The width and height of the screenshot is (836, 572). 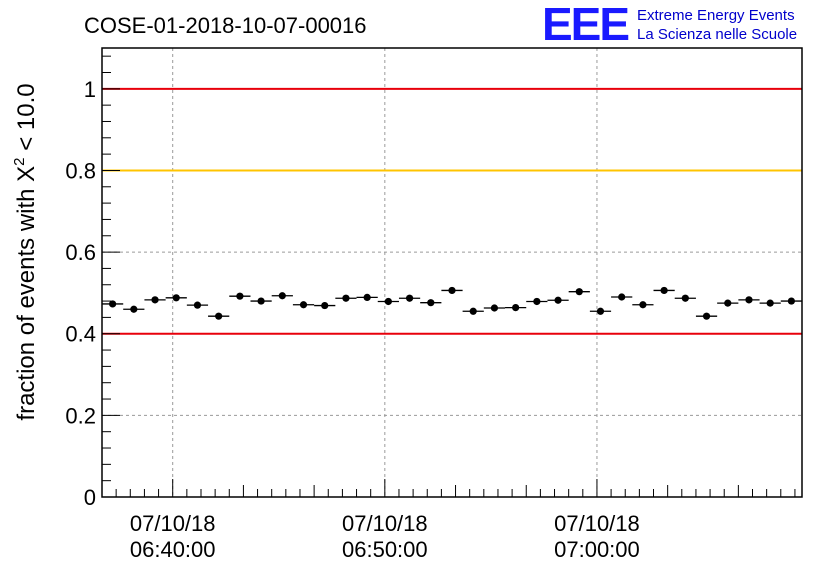 What do you see at coordinates (80, 415) in the screenshot?
I see `y-tick-label: 0.2` at bounding box center [80, 415].